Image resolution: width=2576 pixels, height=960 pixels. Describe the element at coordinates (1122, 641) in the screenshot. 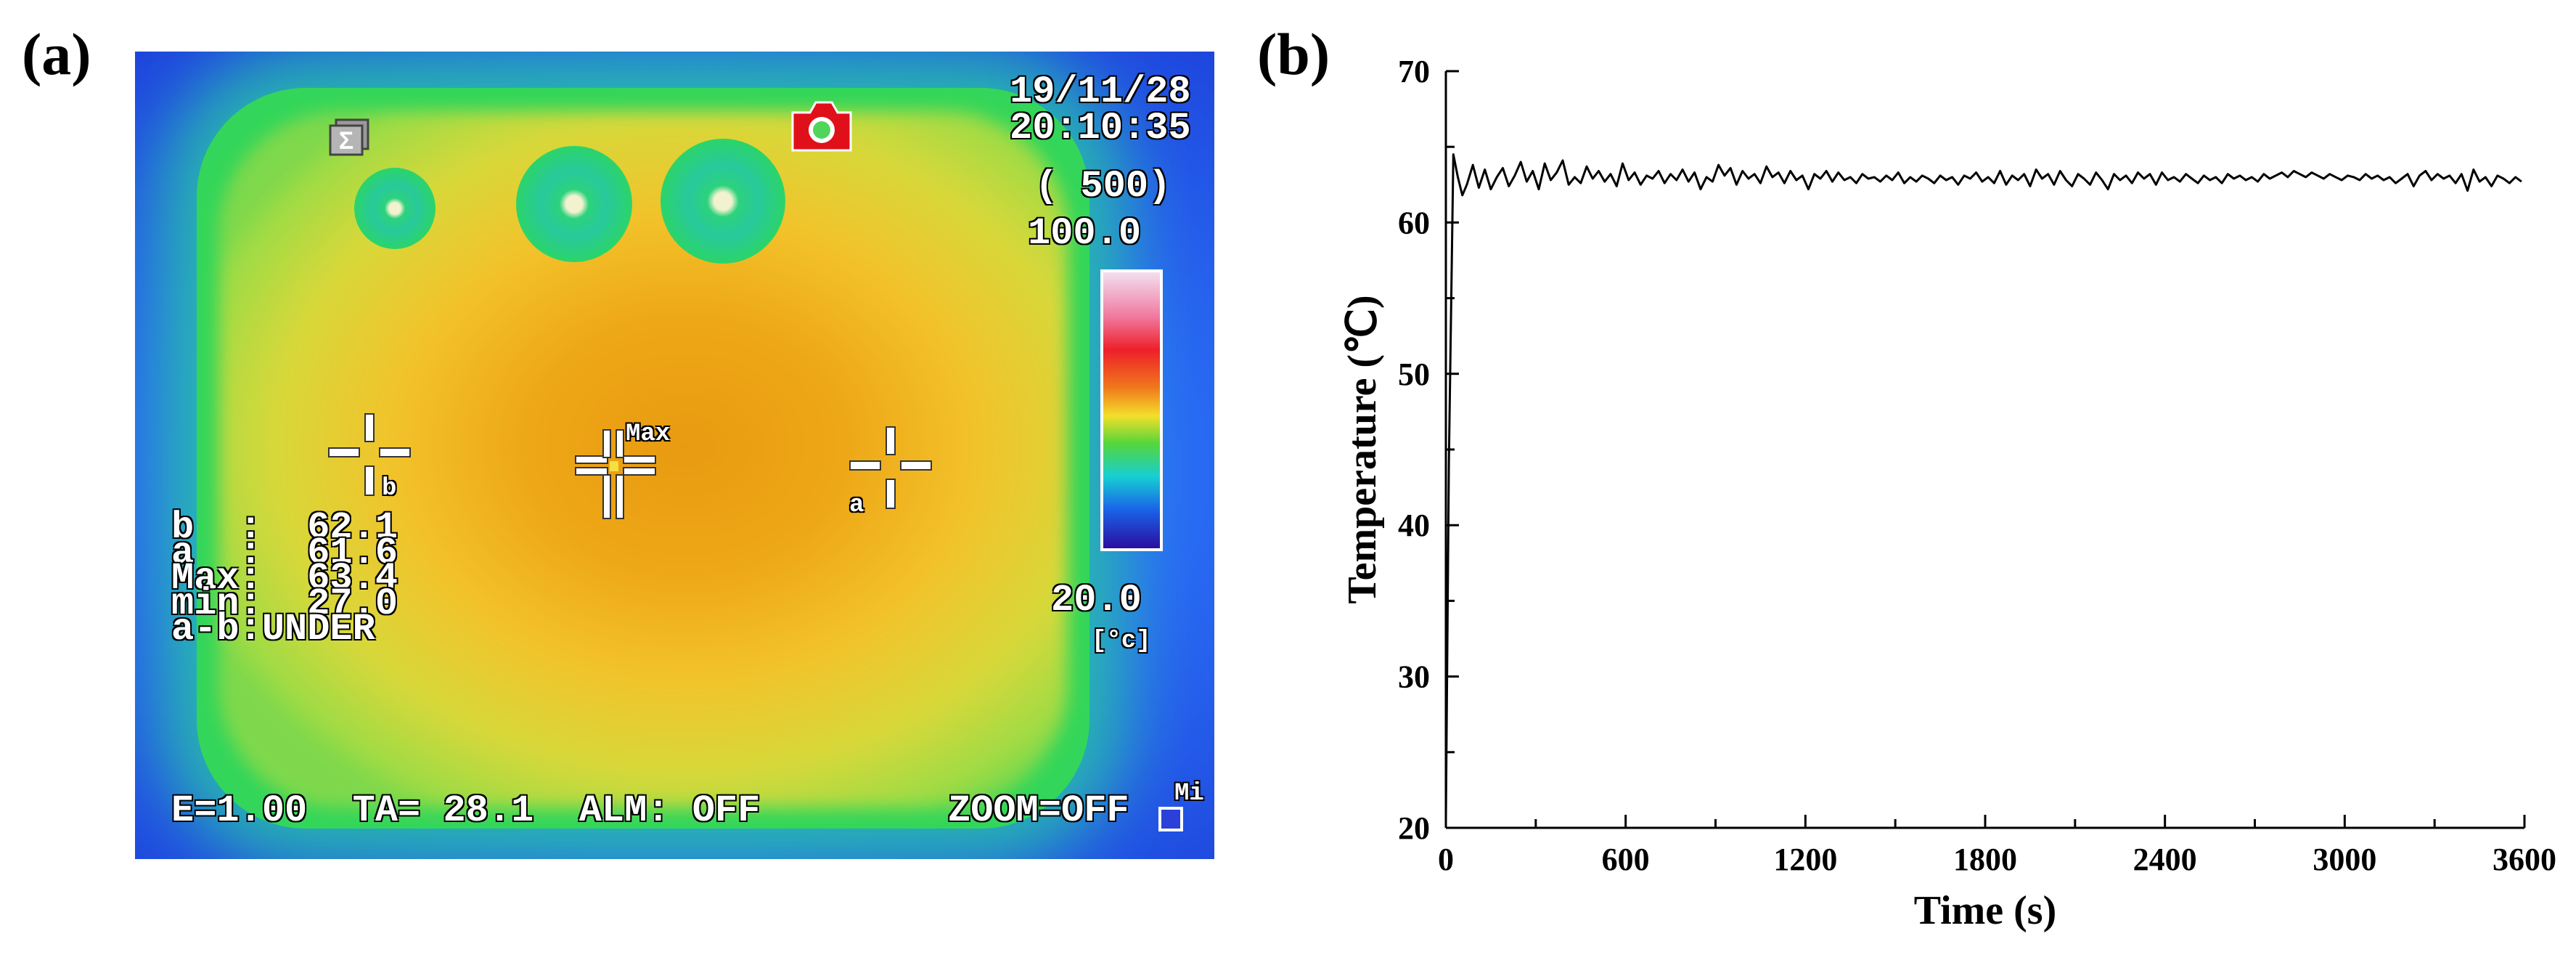

I see `scale-unit: [°c]` at that location.